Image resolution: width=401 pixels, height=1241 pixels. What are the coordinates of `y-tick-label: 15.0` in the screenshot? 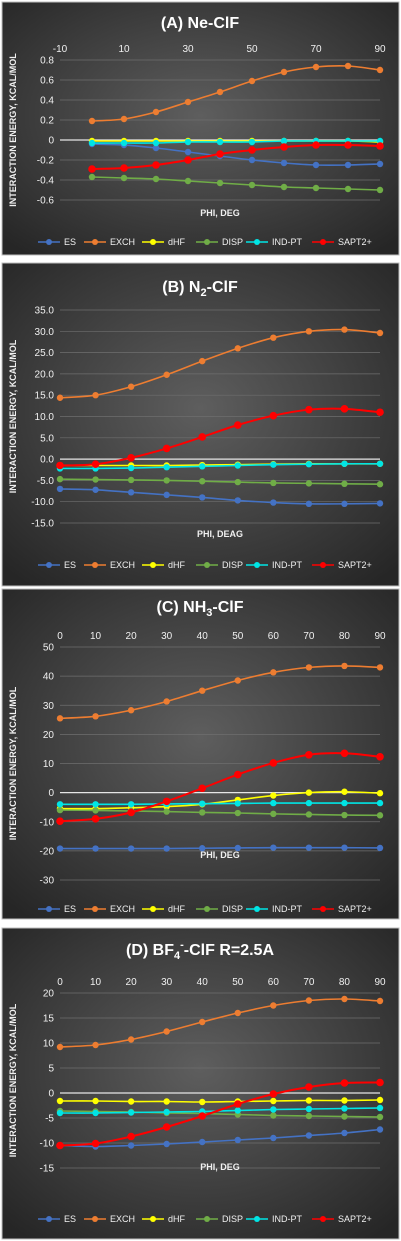 It's located at (45, 396).